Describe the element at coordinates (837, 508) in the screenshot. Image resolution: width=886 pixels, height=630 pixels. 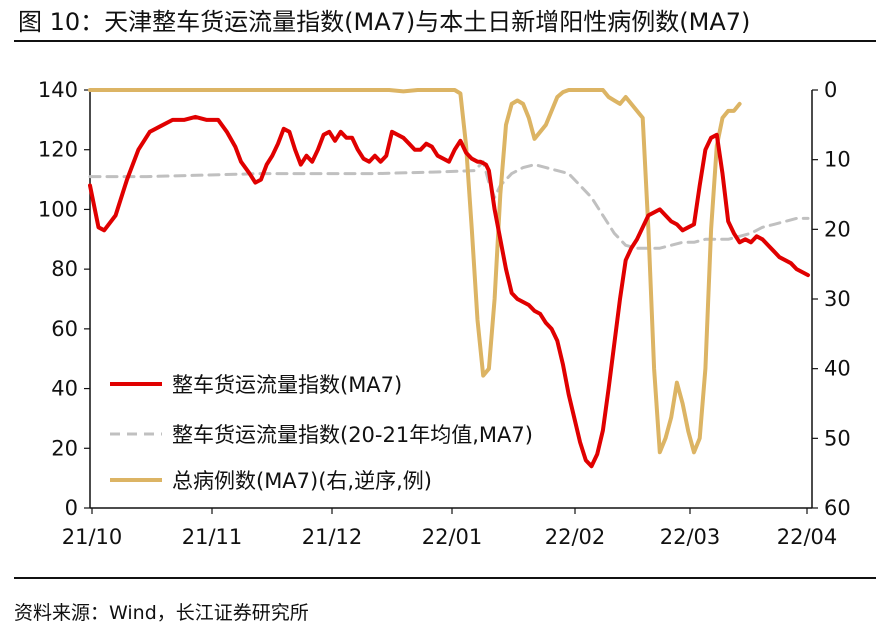
I see `right-axis-tick-label: 60` at that location.